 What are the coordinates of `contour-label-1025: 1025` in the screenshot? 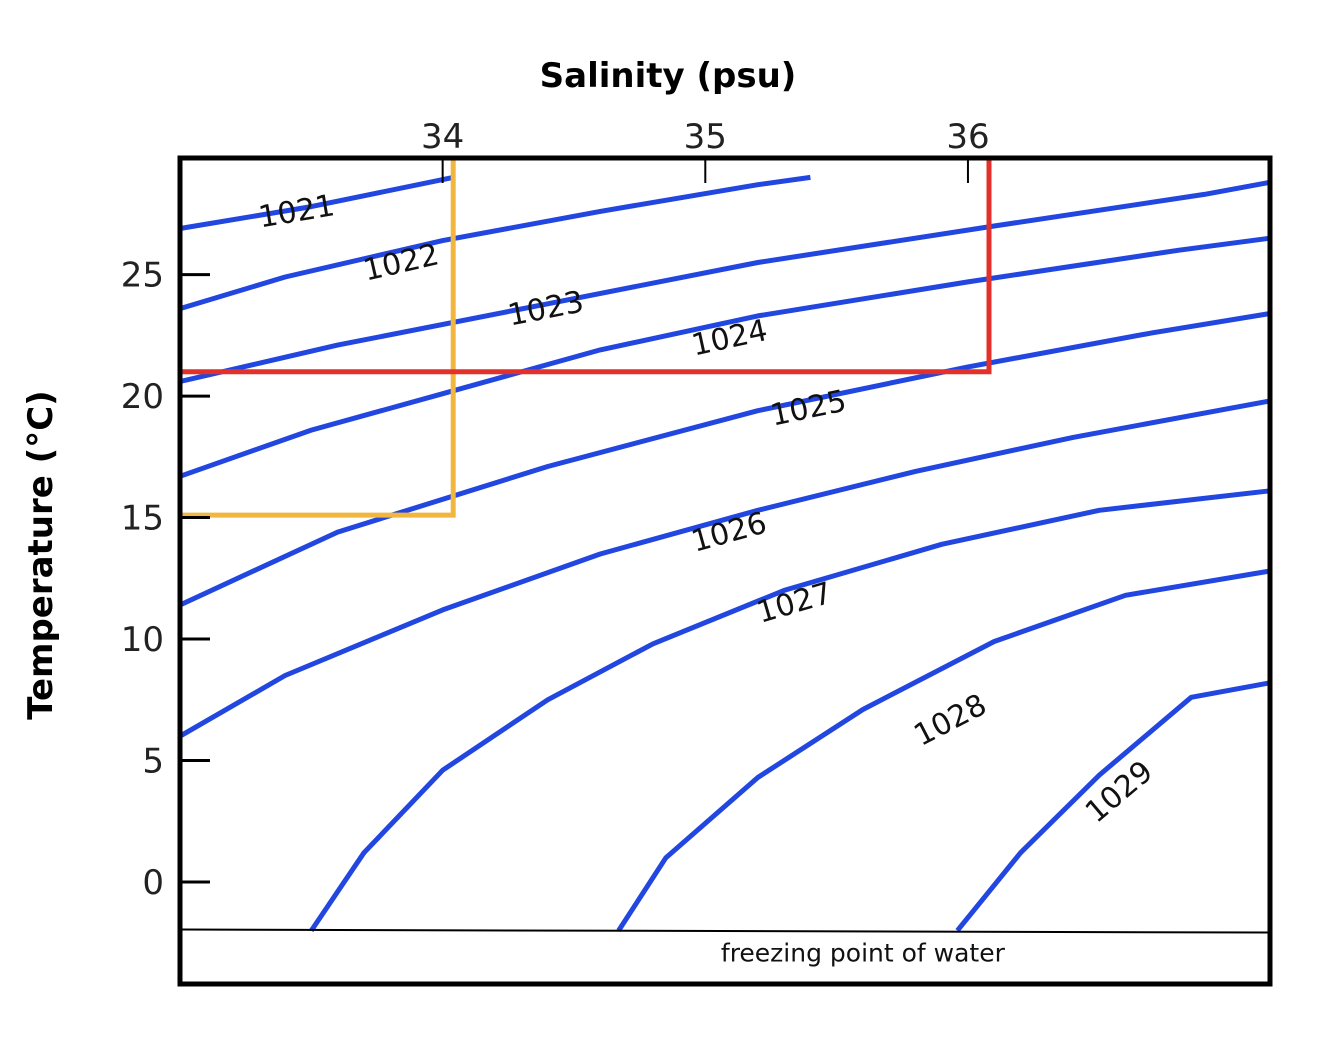 It's located at (809, 409).